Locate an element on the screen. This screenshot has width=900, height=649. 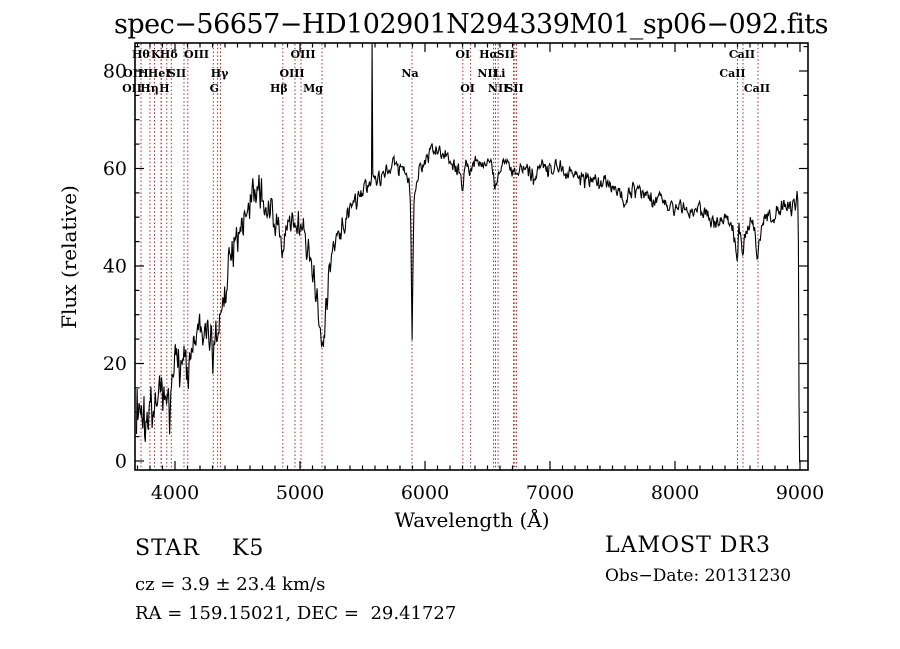
y-axis-label: Flux (relative) is located at coordinates (69, 257).